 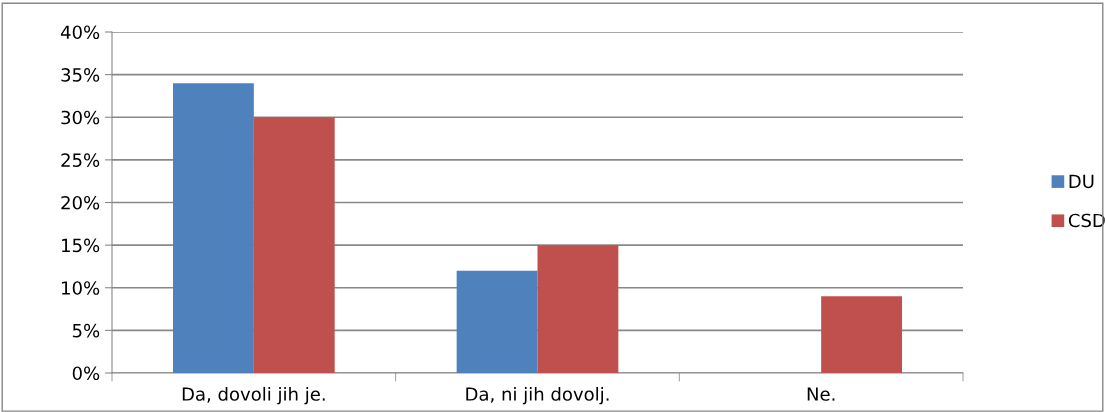 What do you see at coordinates (537, 395) in the screenshot?
I see `x-tick-label: Da, ni jih dovolj.` at bounding box center [537, 395].